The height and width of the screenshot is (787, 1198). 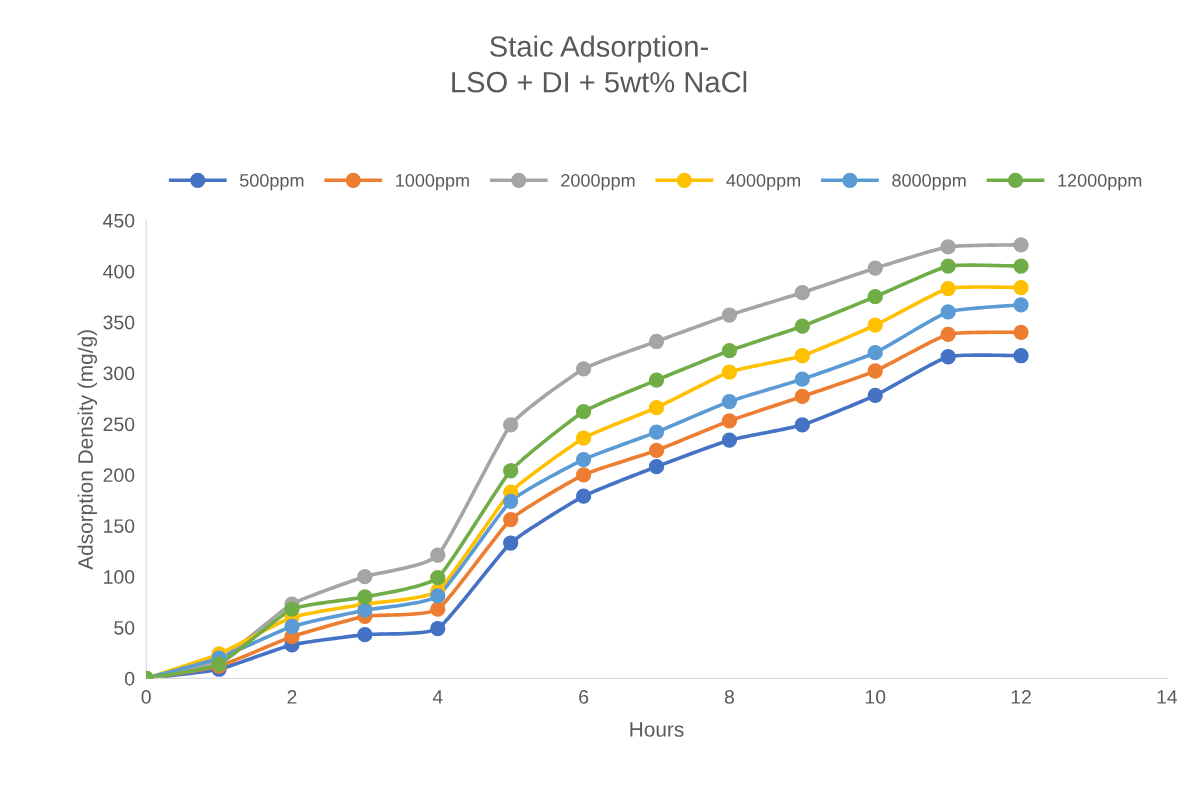 I want to click on y-tick-label: 50, so click(x=124, y=627).